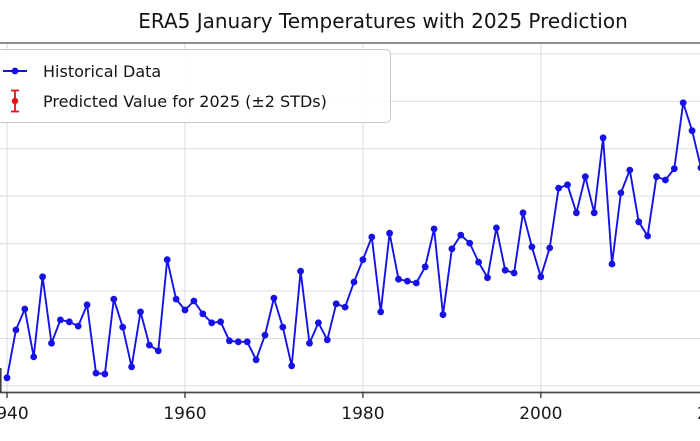 Image resolution: width=700 pixels, height=441 pixels. Describe the element at coordinates (14, 414) in the screenshot. I see `x-tick-label: 1940` at that location.